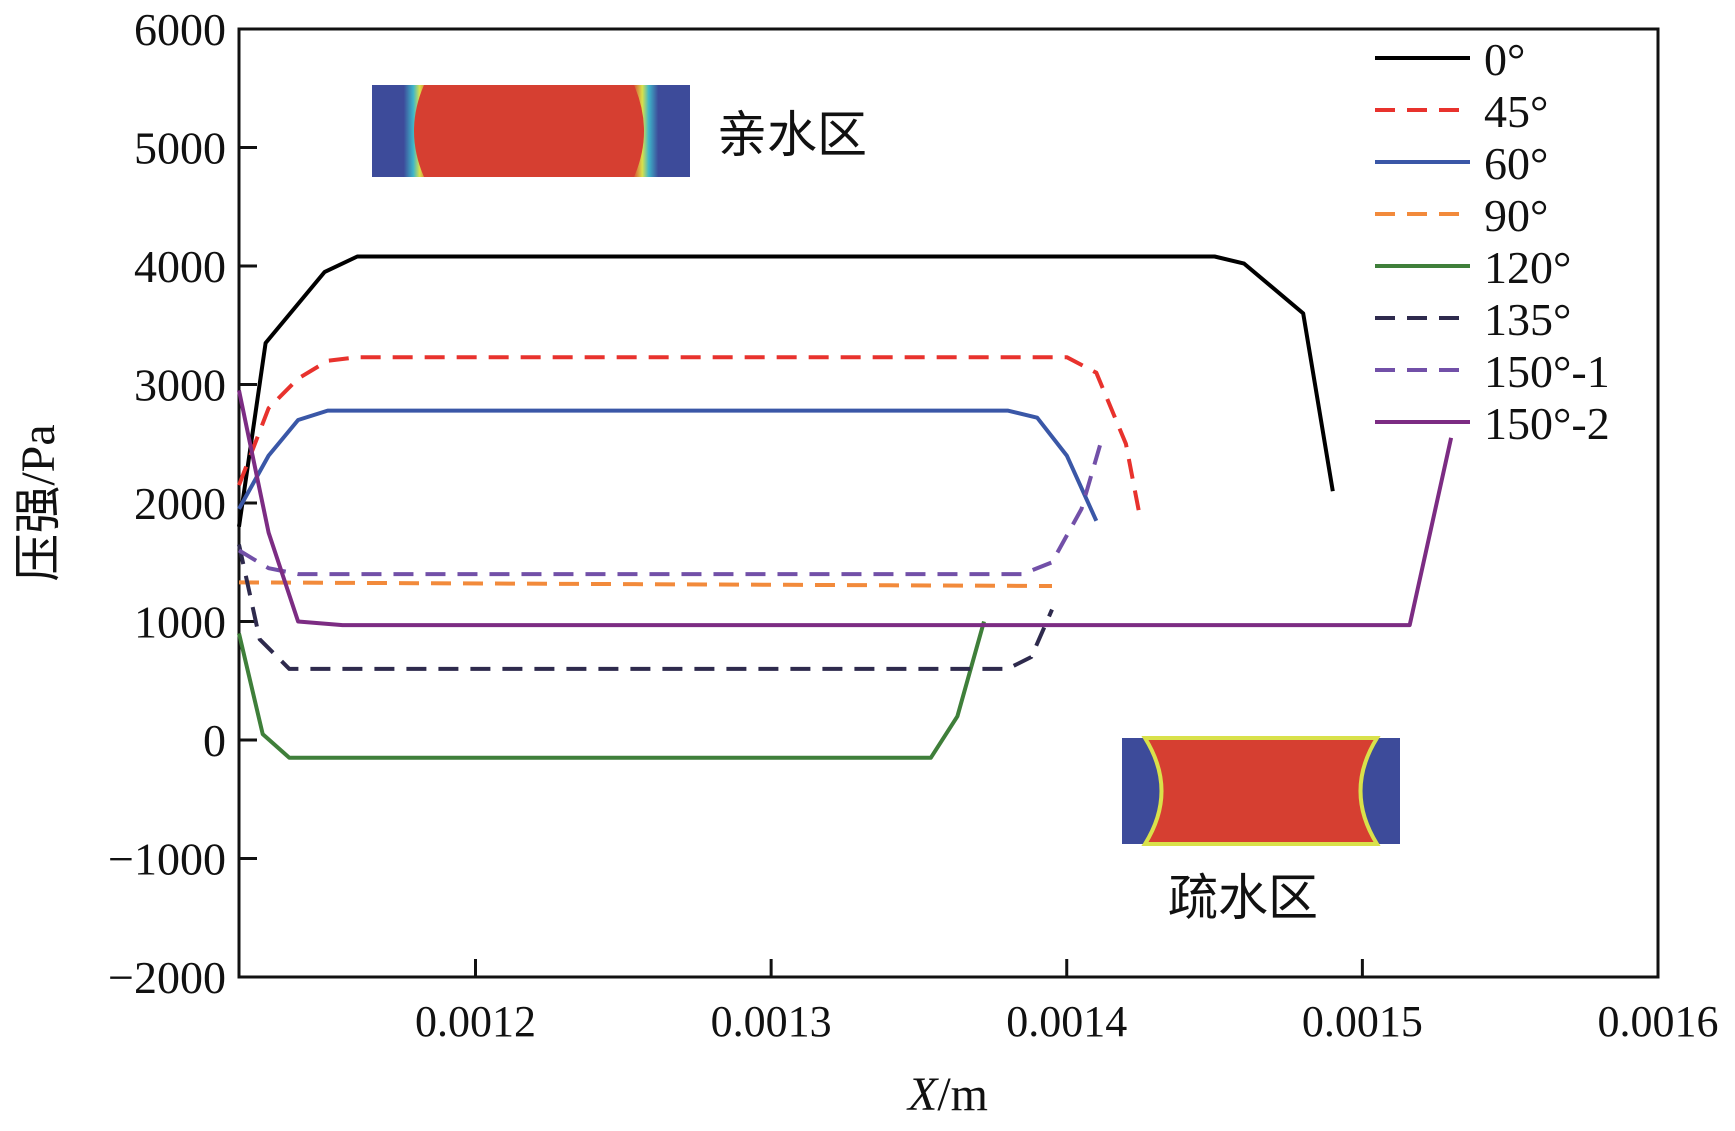 Image resolution: width=1735 pixels, height=1131 pixels. Describe the element at coordinates (1527, 267) in the screenshot. I see `legend-label: 120°` at that location.